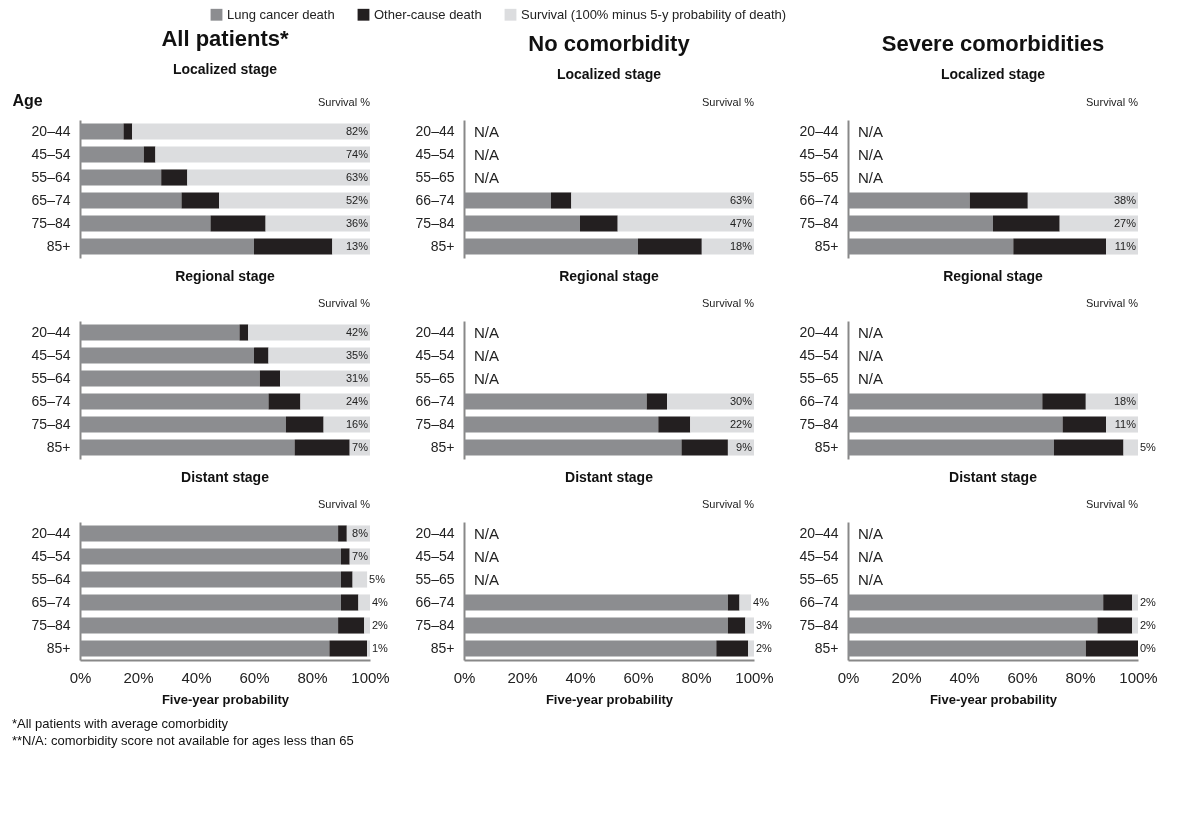 The image size is (1187, 814). I want to click on text: **N/A: comorbidity score not available for ages less than 65, so click(183, 740).